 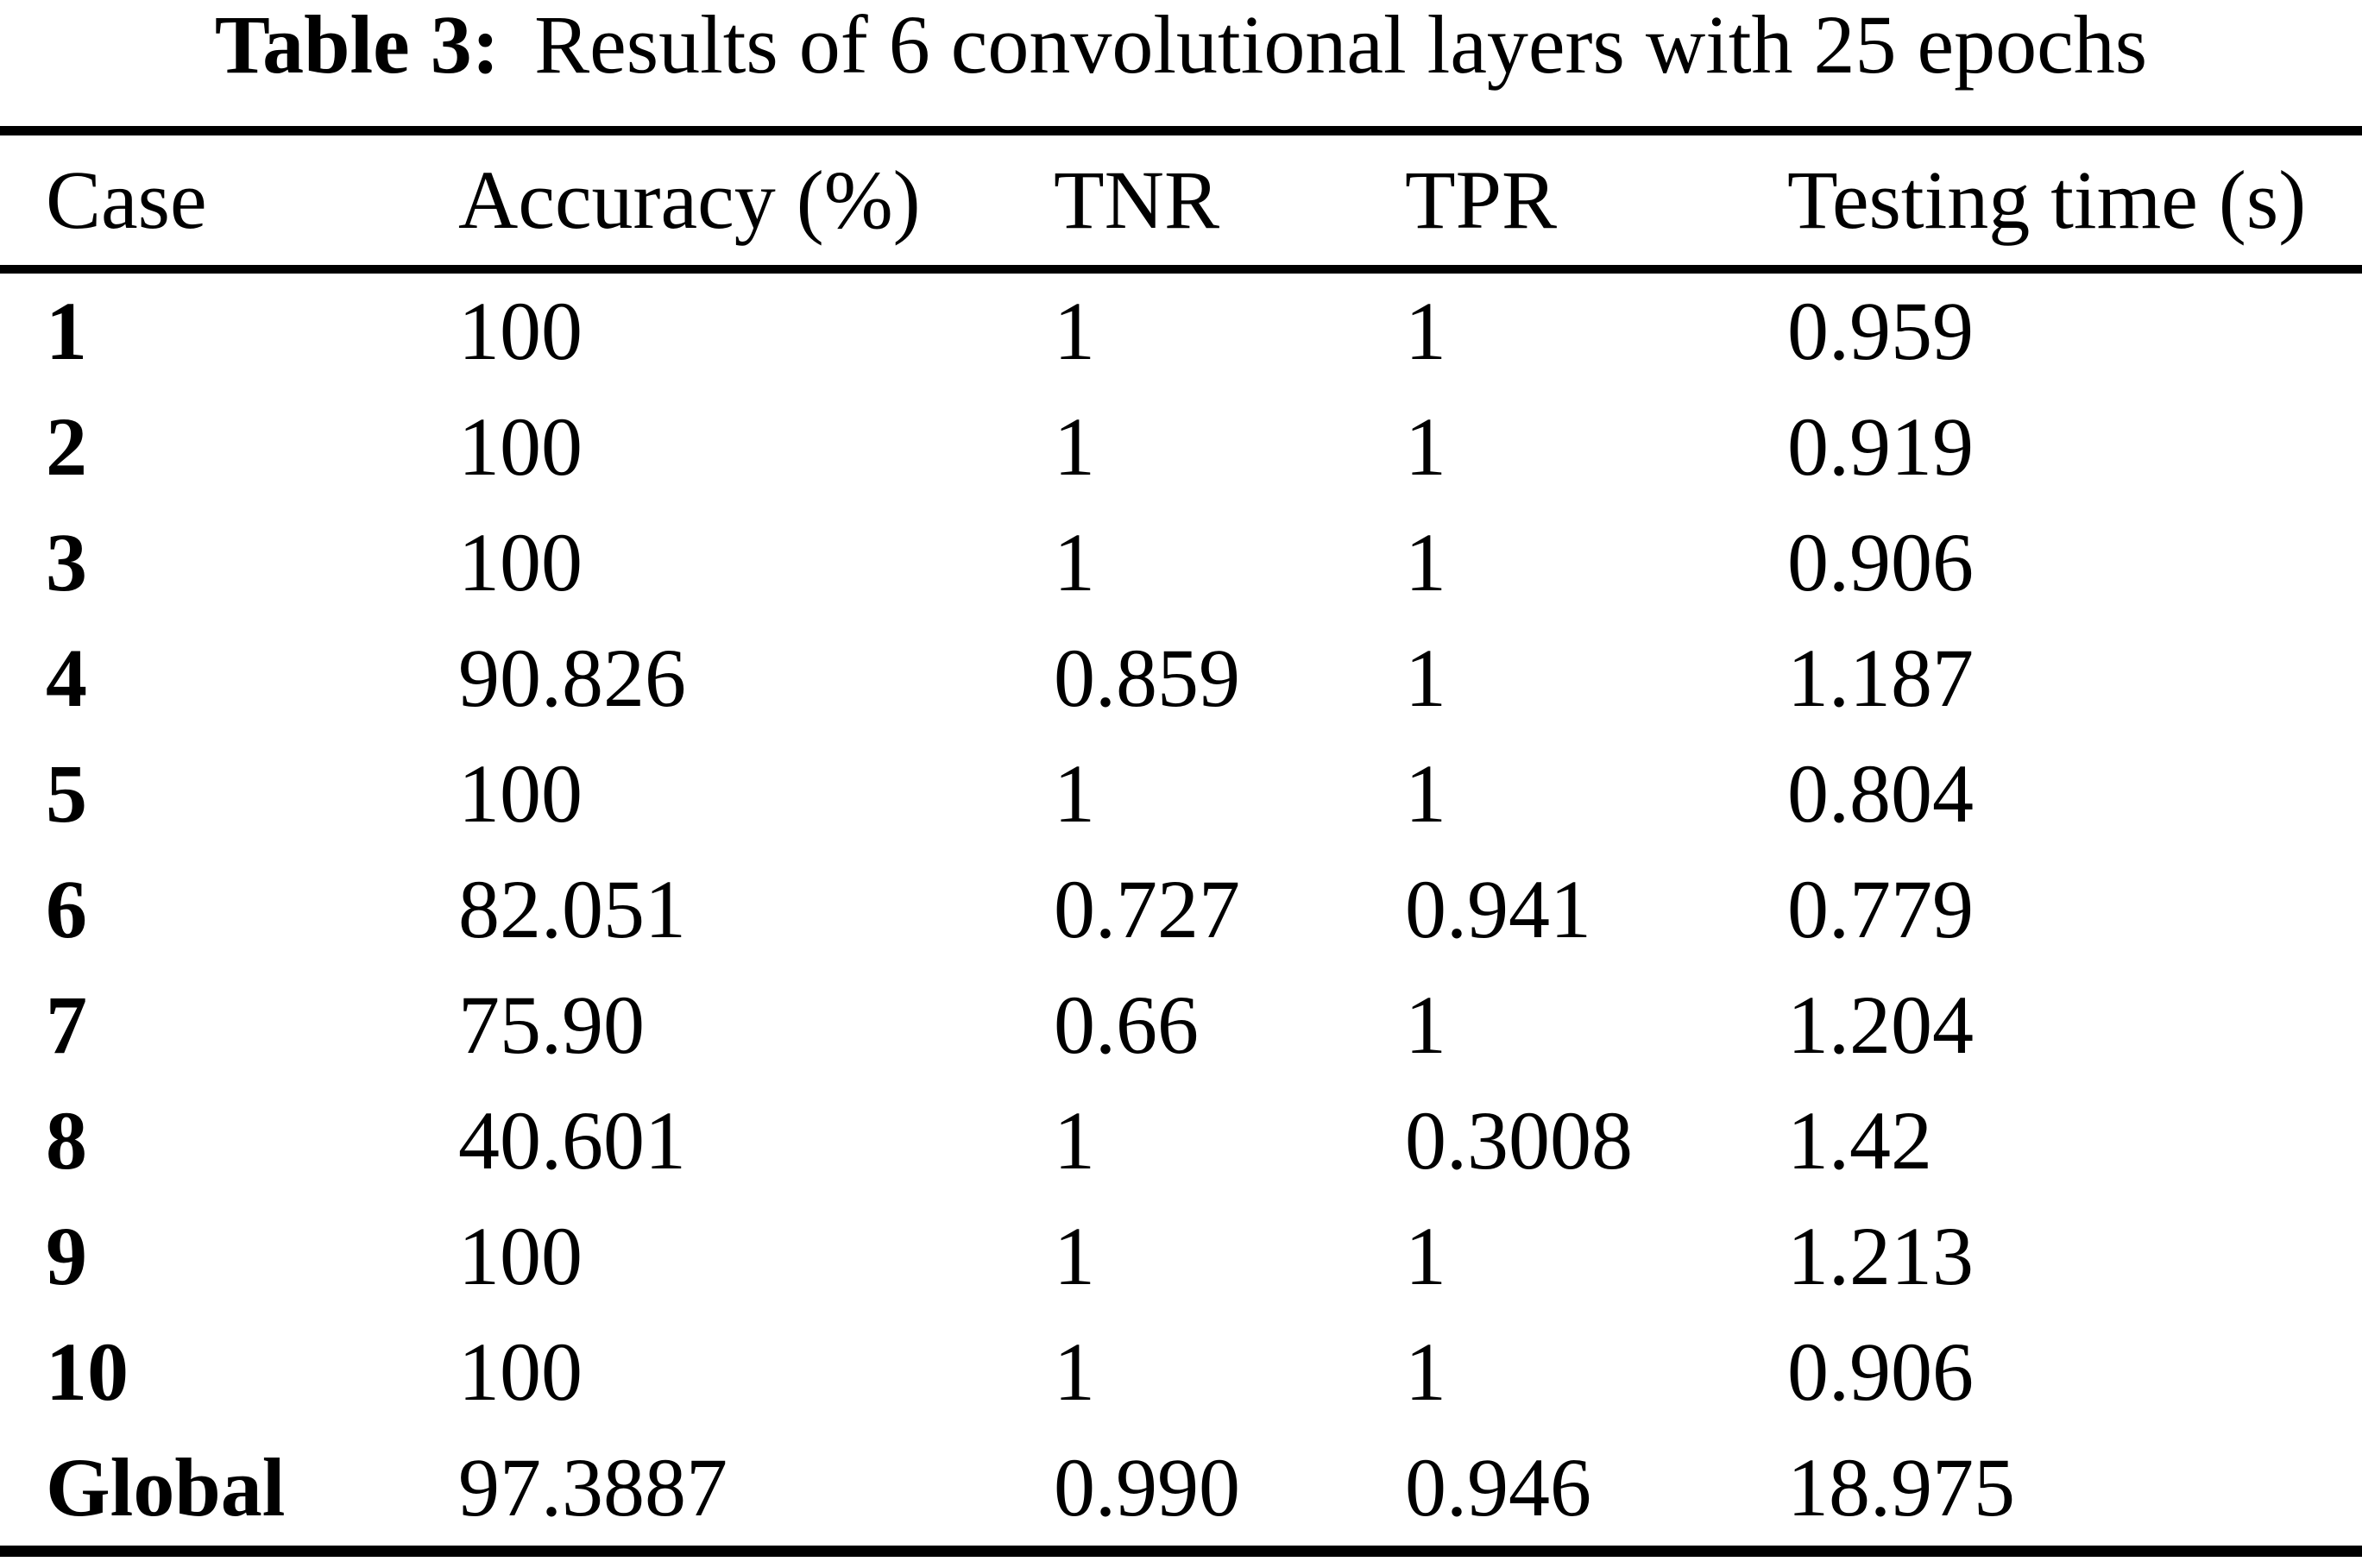 What do you see at coordinates (1859, 1140) in the screenshot?
I see `value-cell: 1.42` at bounding box center [1859, 1140].